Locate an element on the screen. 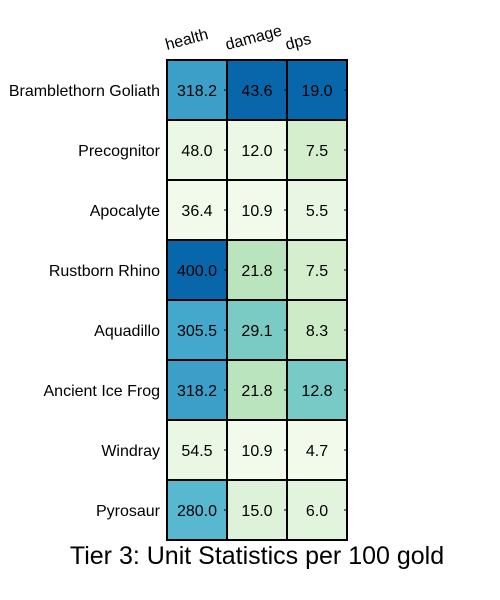  cell-value-label: 4.7 is located at coordinates (317, 451).